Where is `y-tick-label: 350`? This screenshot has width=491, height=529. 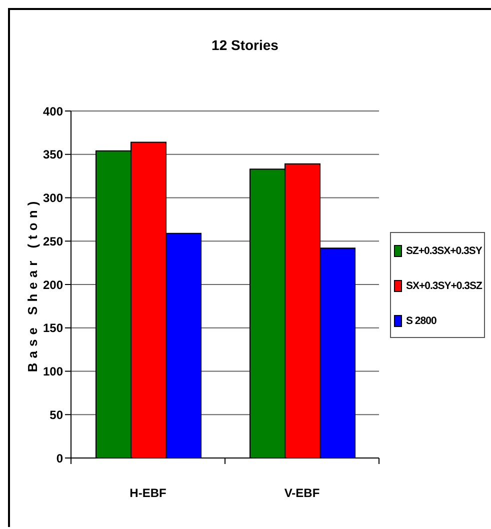
y-tick-label: 350 is located at coordinates (53, 155).